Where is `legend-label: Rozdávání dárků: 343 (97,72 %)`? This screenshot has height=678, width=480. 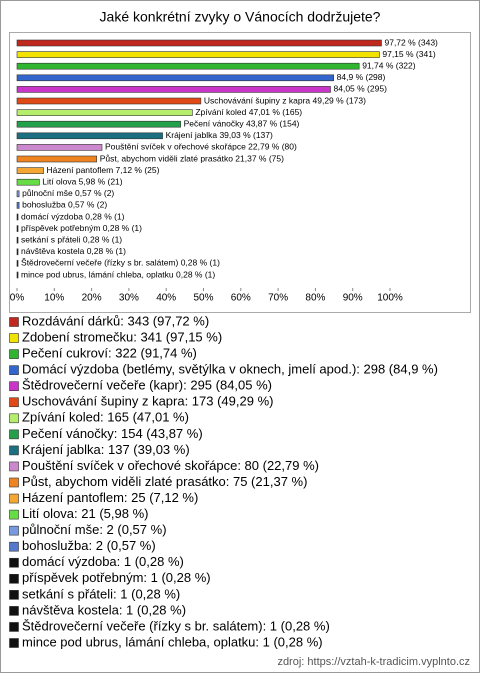 legend-label: Rozdávání dárků: 343 (97,72 %) is located at coordinates (115, 320).